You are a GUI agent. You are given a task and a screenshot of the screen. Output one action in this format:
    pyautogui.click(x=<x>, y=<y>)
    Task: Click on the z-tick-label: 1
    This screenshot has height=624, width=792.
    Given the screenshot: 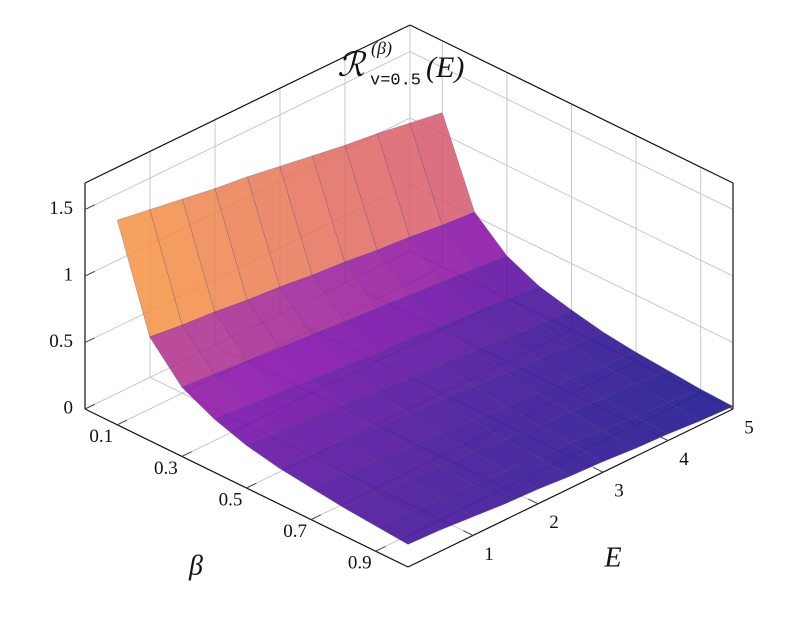 What is the action you would take?
    pyautogui.click(x=69, y=274)
    